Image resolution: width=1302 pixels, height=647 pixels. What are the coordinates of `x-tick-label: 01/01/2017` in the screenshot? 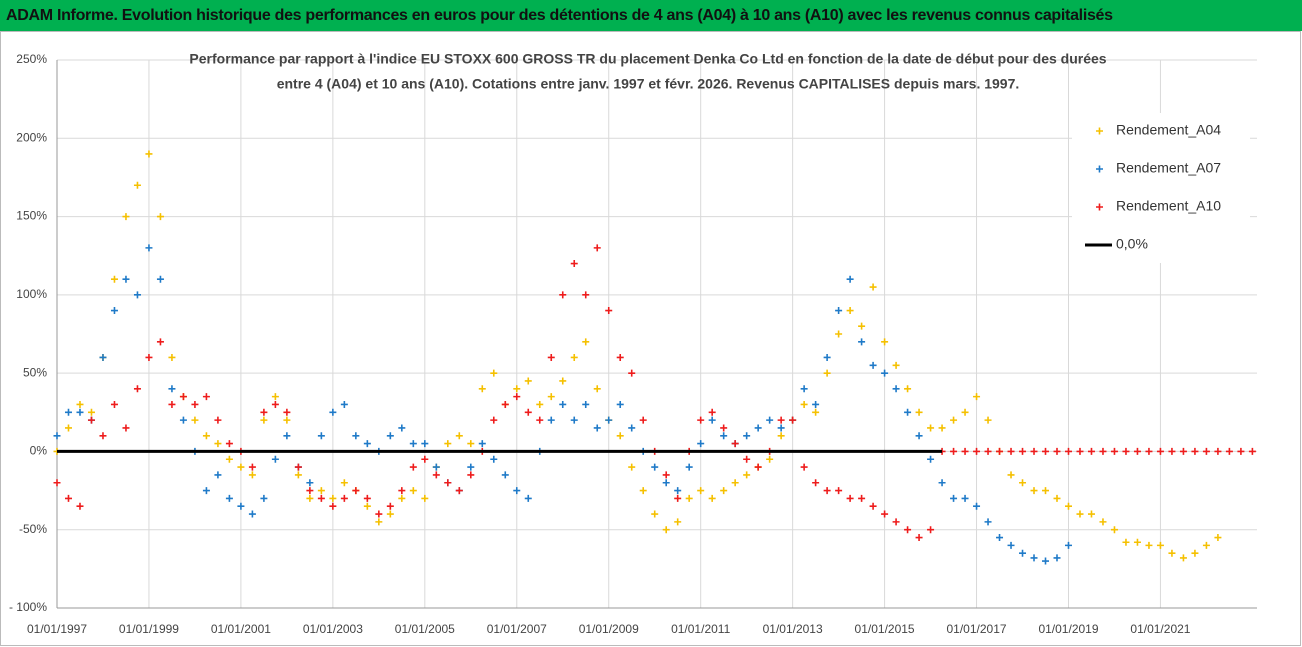 It's located at (977, 629).